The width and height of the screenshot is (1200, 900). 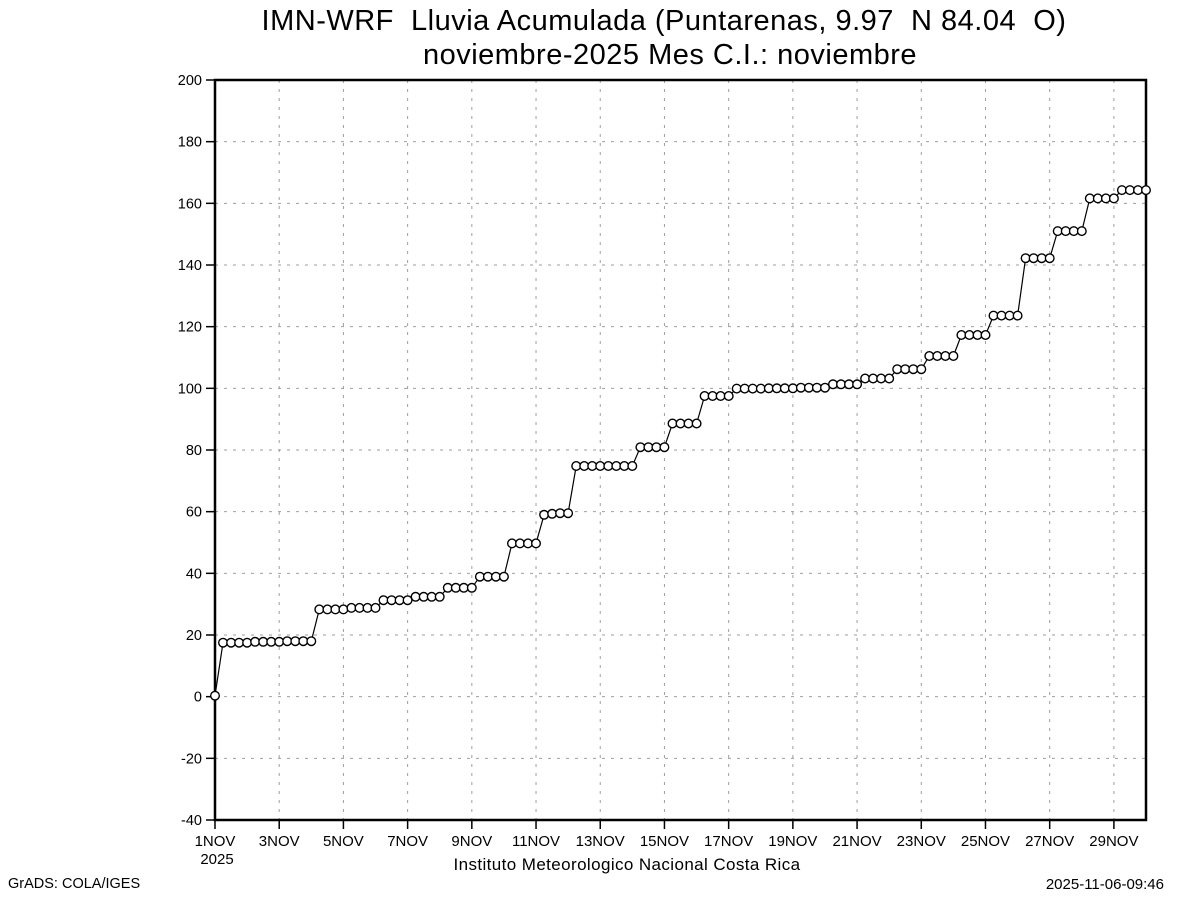 What do you see at coordinates (792, 841) in the screenshot?
I see `x-tick-label: 19NOV` at bounding box center [792, 841].